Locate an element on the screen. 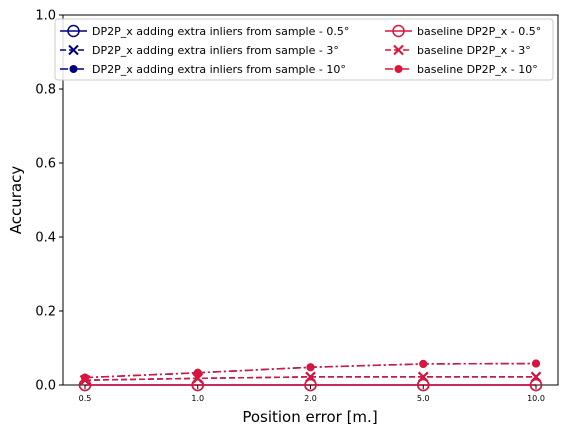 This screenshot has width=568, height=434. x-tick-label: 1.0 is located at coordinates (197, 398).